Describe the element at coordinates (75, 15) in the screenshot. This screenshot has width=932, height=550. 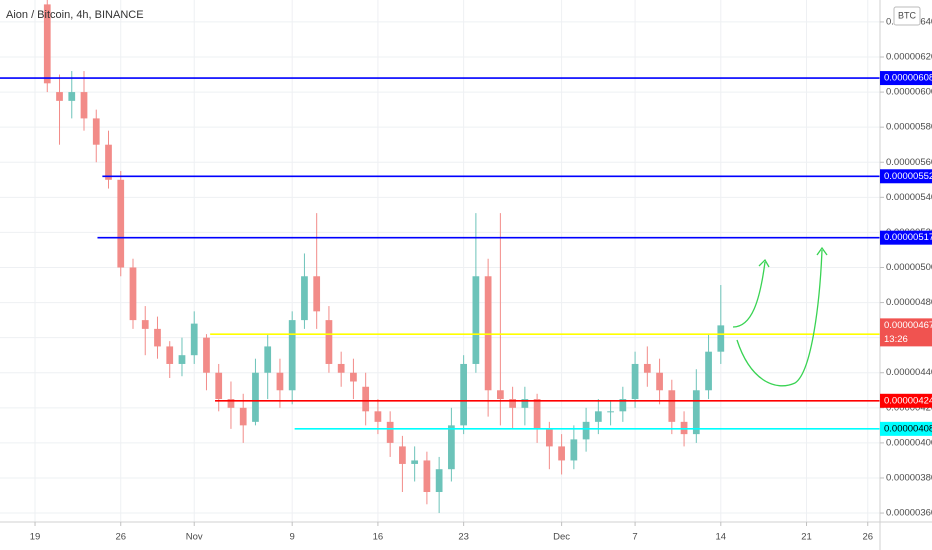
I see `chart-title: Aion / Bitcoin, 4h, BINANCE` at that location.